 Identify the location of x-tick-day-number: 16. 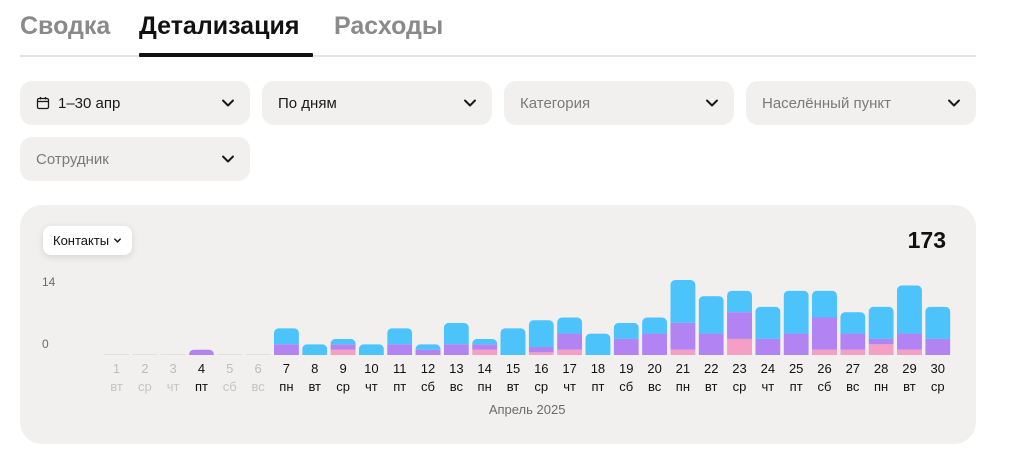
(541, 368).